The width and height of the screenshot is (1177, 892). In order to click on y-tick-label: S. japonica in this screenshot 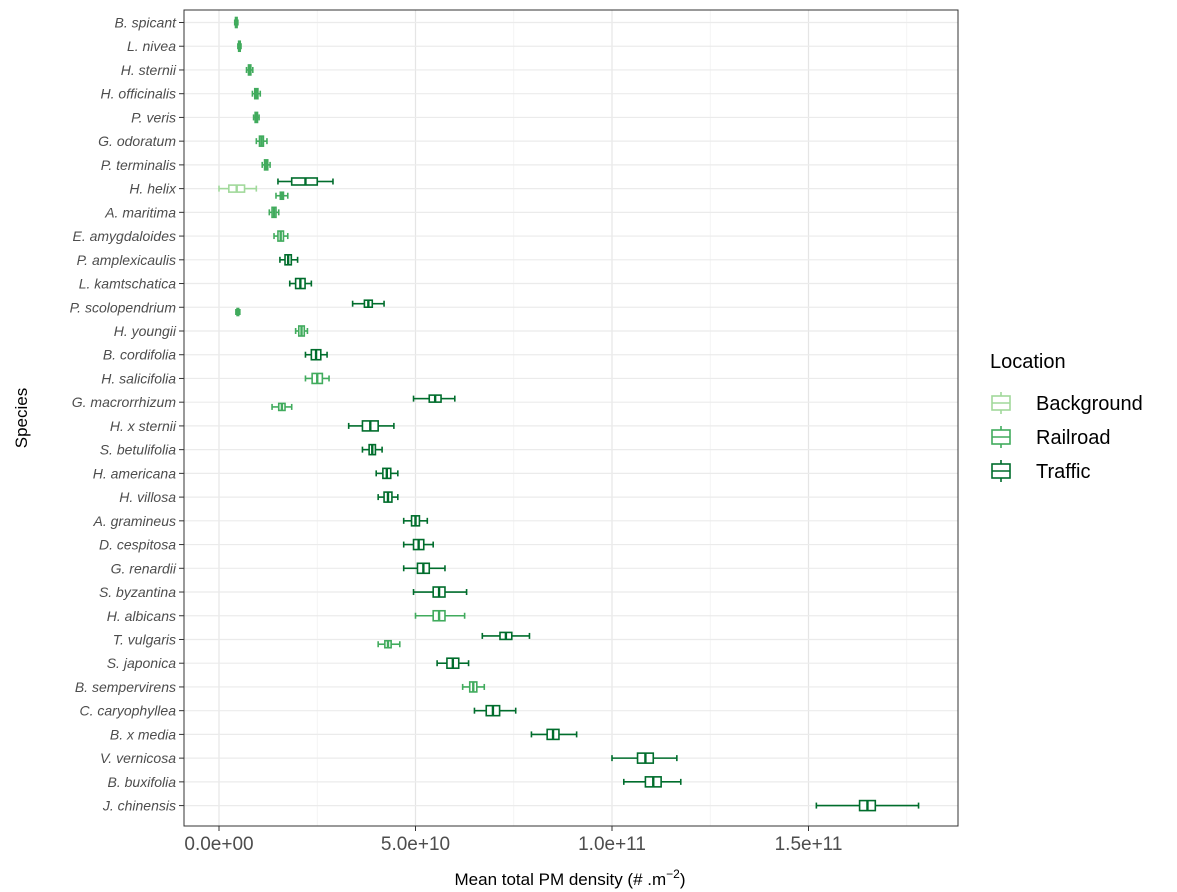, I will do `click(141, 663)`.